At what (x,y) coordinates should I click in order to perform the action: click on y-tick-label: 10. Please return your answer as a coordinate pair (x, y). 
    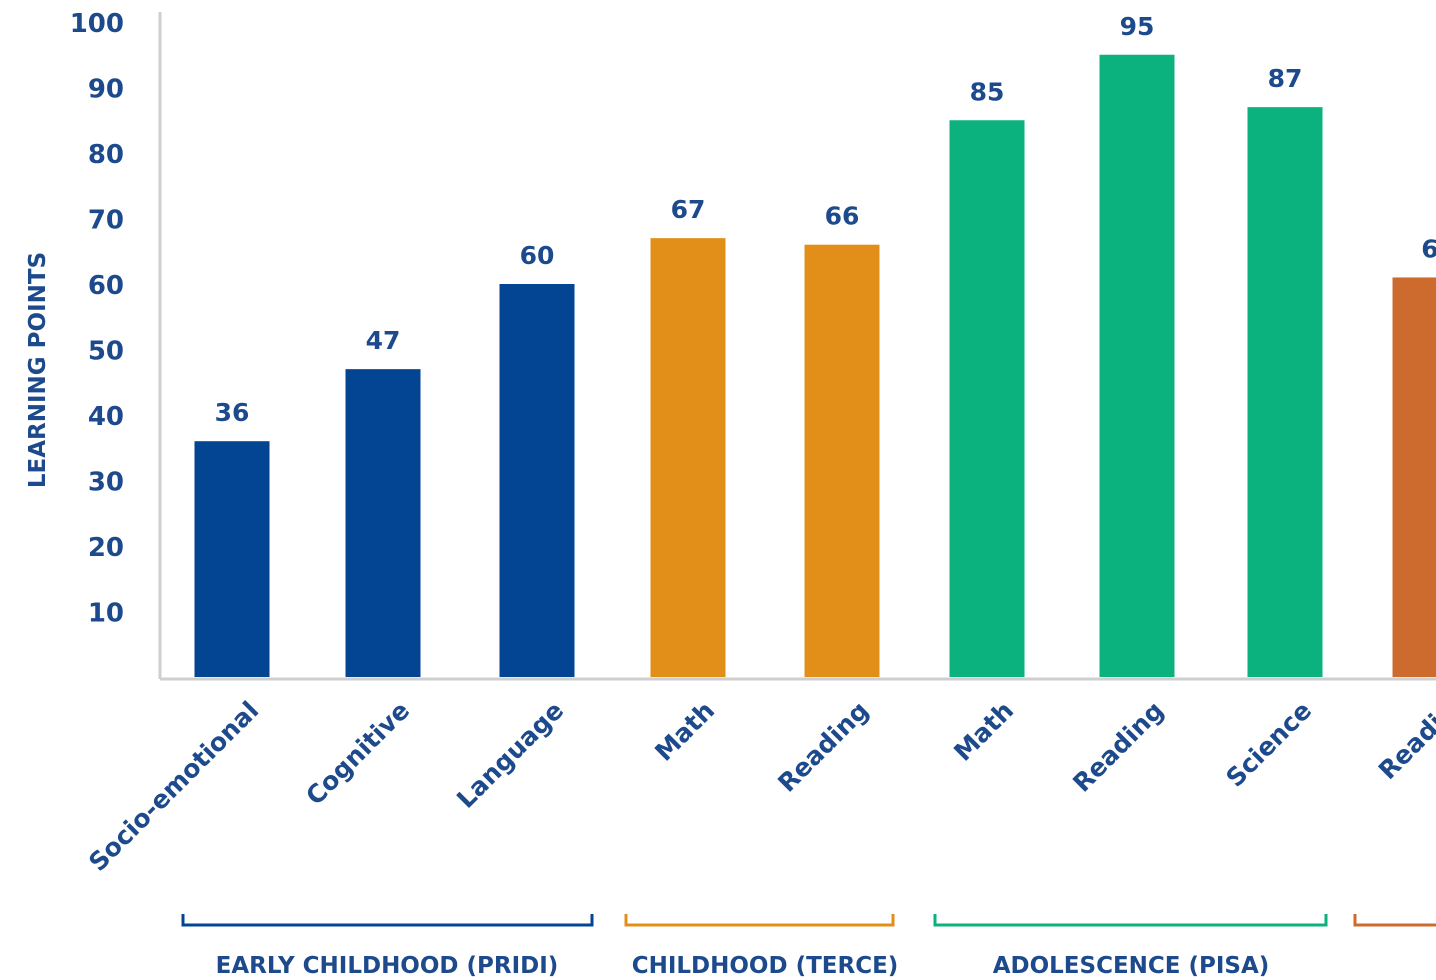
    Looking at the image, I should click on (106, 614).